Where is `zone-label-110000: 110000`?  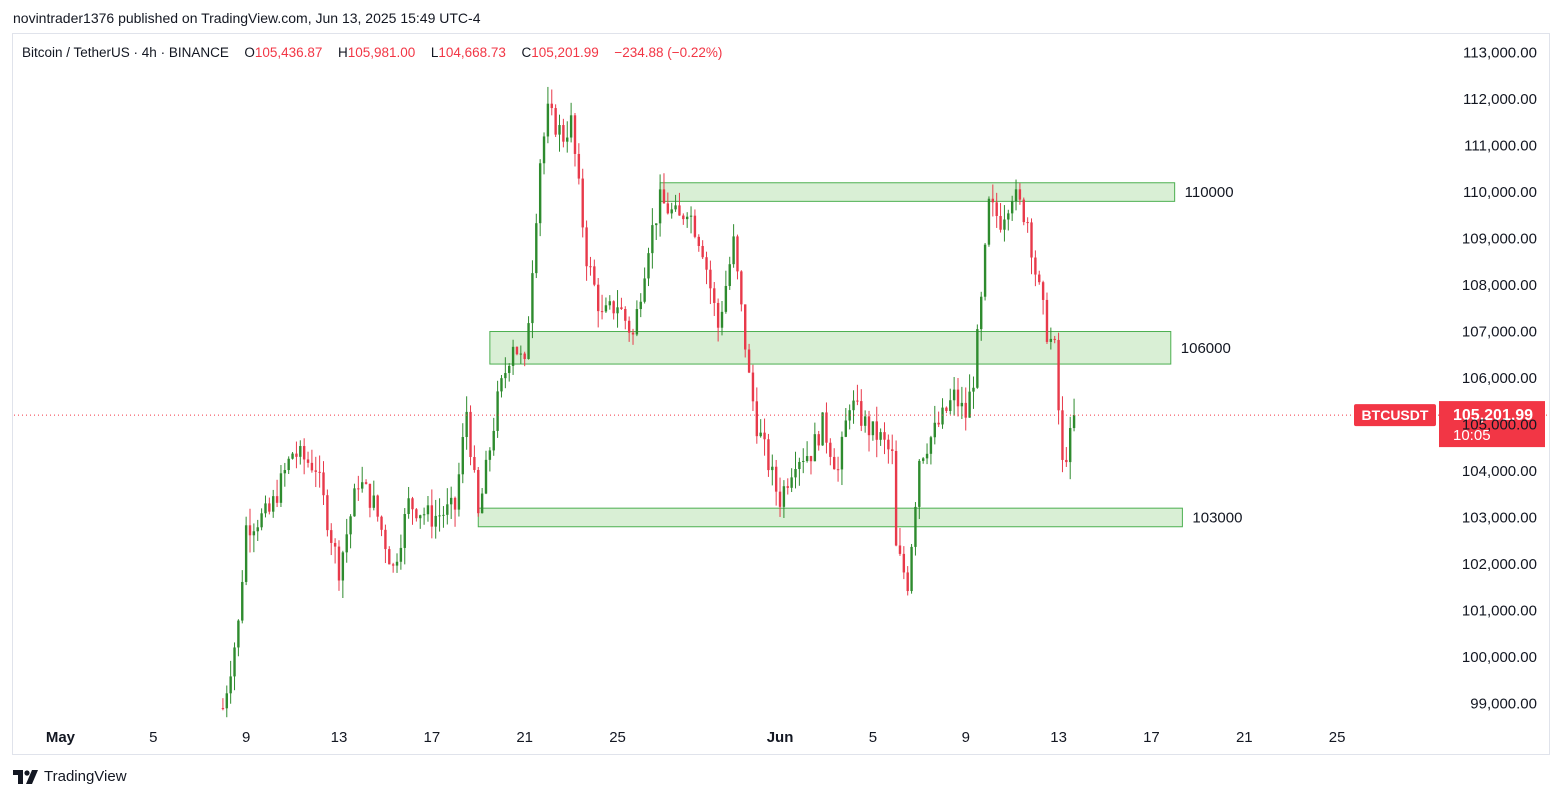
zone-label-110000: 110000 is located at coordinates (1209, 192).